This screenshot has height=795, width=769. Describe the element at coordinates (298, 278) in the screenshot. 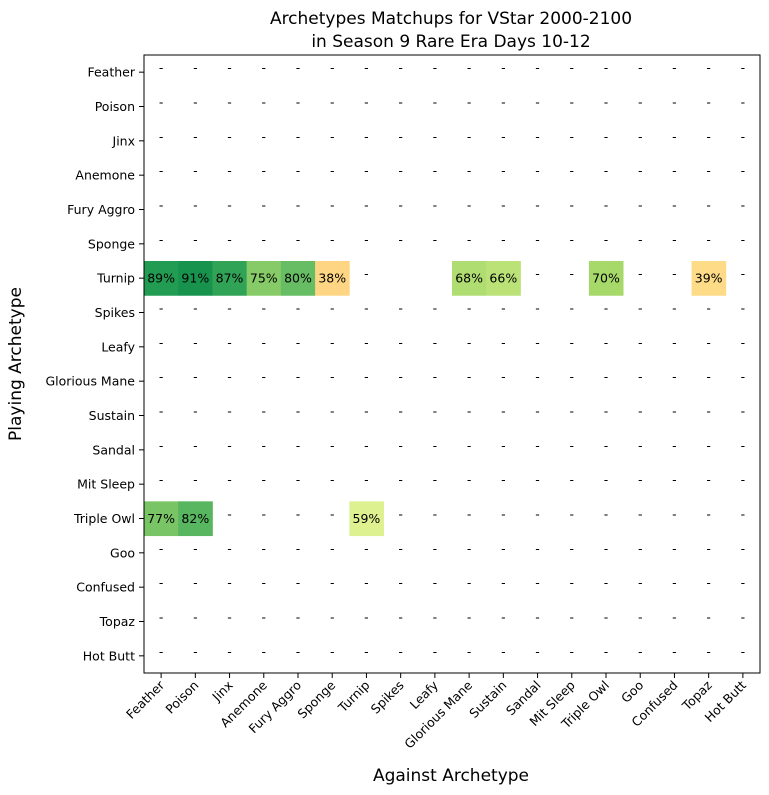

I see `cell-value-label: 80%` at that location.